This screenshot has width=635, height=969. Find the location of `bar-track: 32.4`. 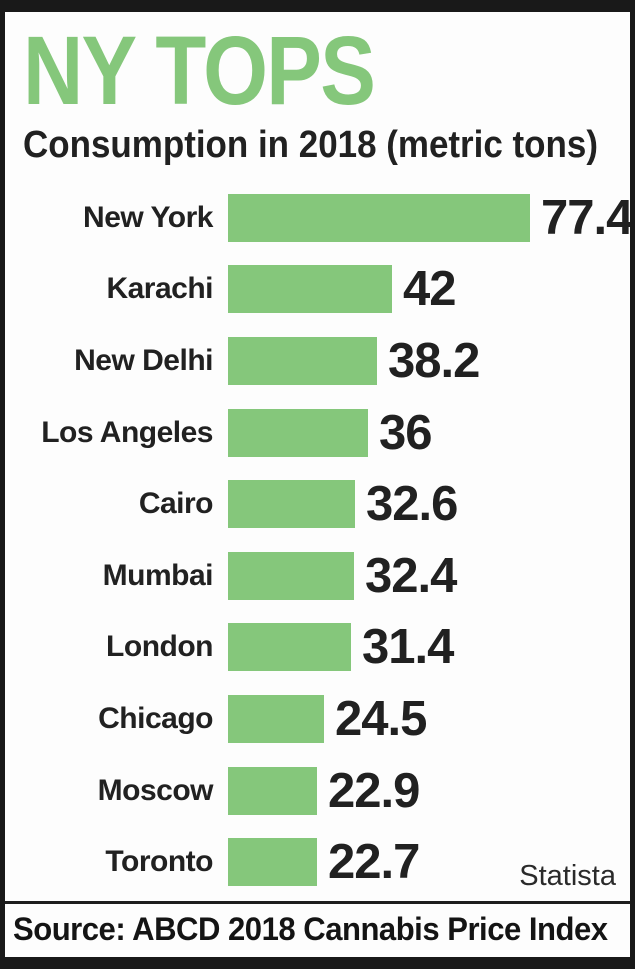

bar-track: 32.4 is located at coordinates (421, 576).